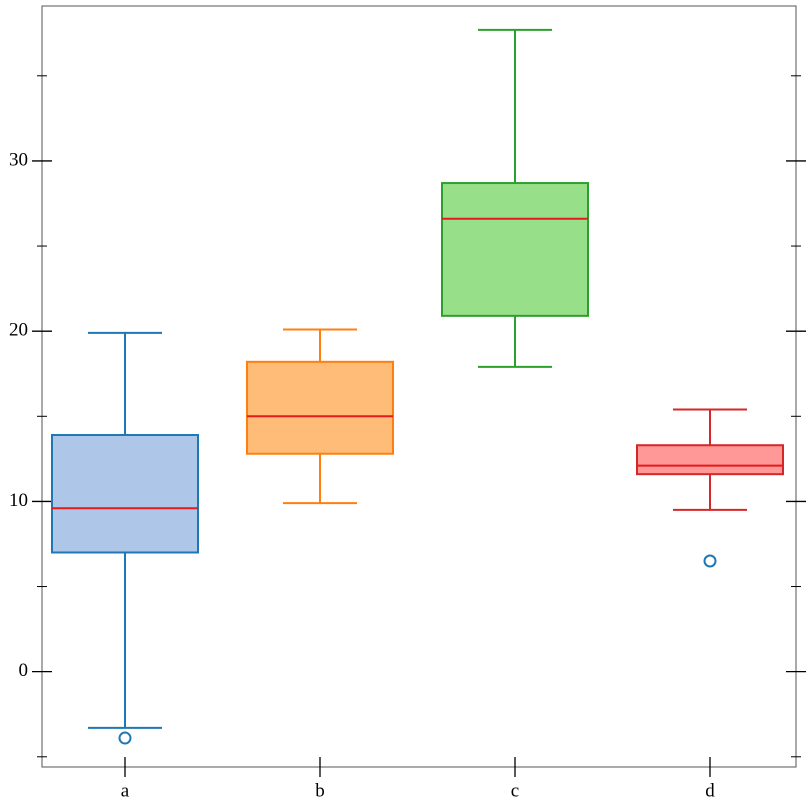  I want to click on y-tick-label: 0, so click(24, 670).